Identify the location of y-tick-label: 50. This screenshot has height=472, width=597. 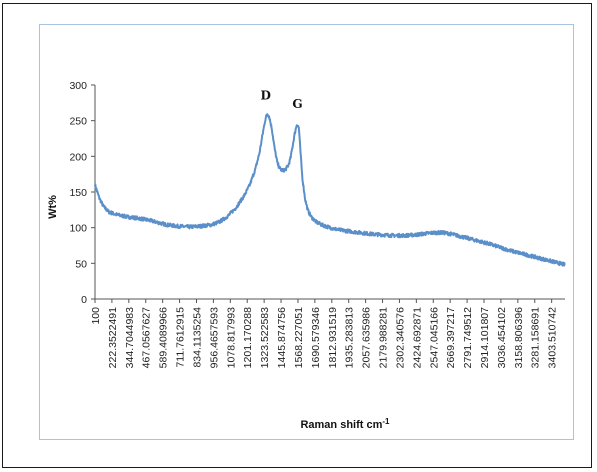
(81, 264).